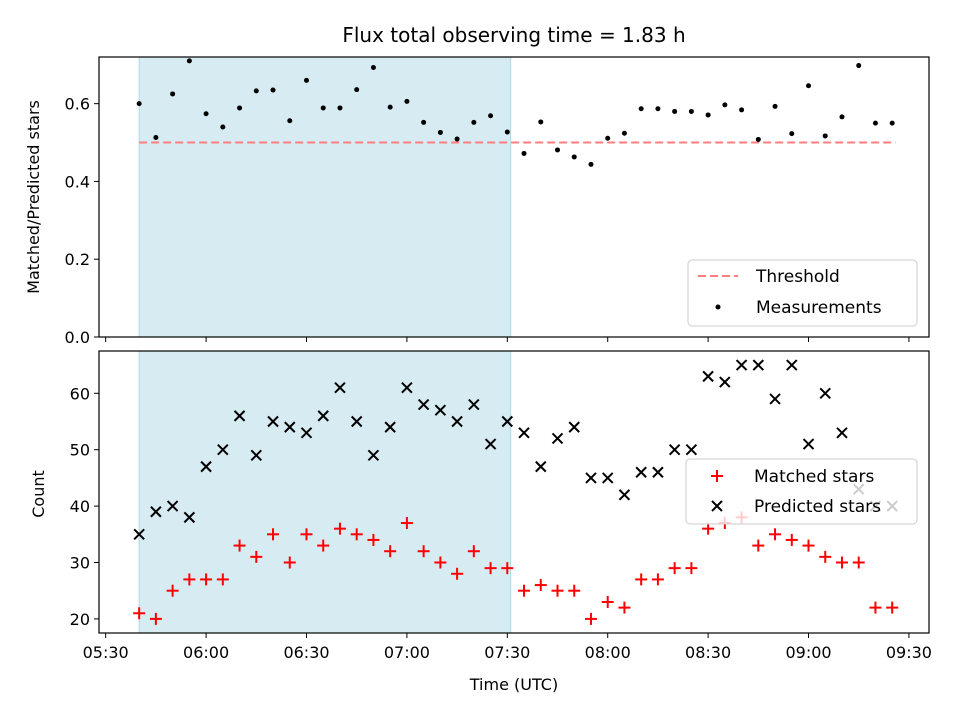 The height and width of the screenshot is (720, 960). What do you see at coordinates (306, 652) in the screenshot?
I see `x-tick-label: 06:30` at bounding box center [306, 652].